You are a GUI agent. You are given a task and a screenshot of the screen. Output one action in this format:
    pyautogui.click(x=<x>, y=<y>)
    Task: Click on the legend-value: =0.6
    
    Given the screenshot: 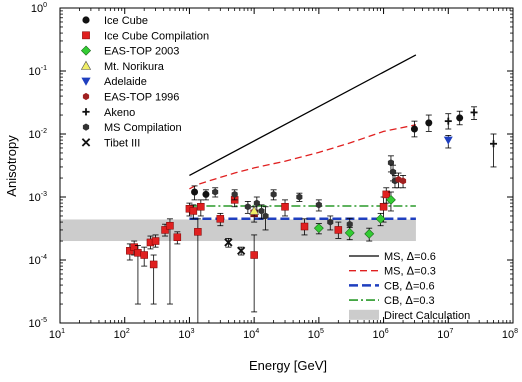 What is the action you would take?
    pyautogui.click(x=424, y=286)
    